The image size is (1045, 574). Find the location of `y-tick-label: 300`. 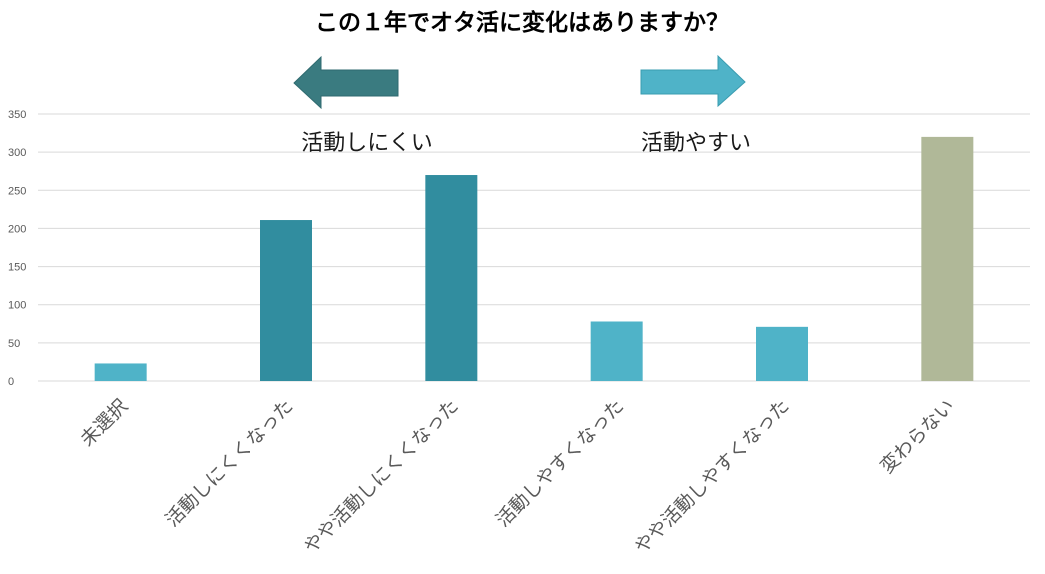

y-tick-label: 300 is located at coordinates (17, 153).